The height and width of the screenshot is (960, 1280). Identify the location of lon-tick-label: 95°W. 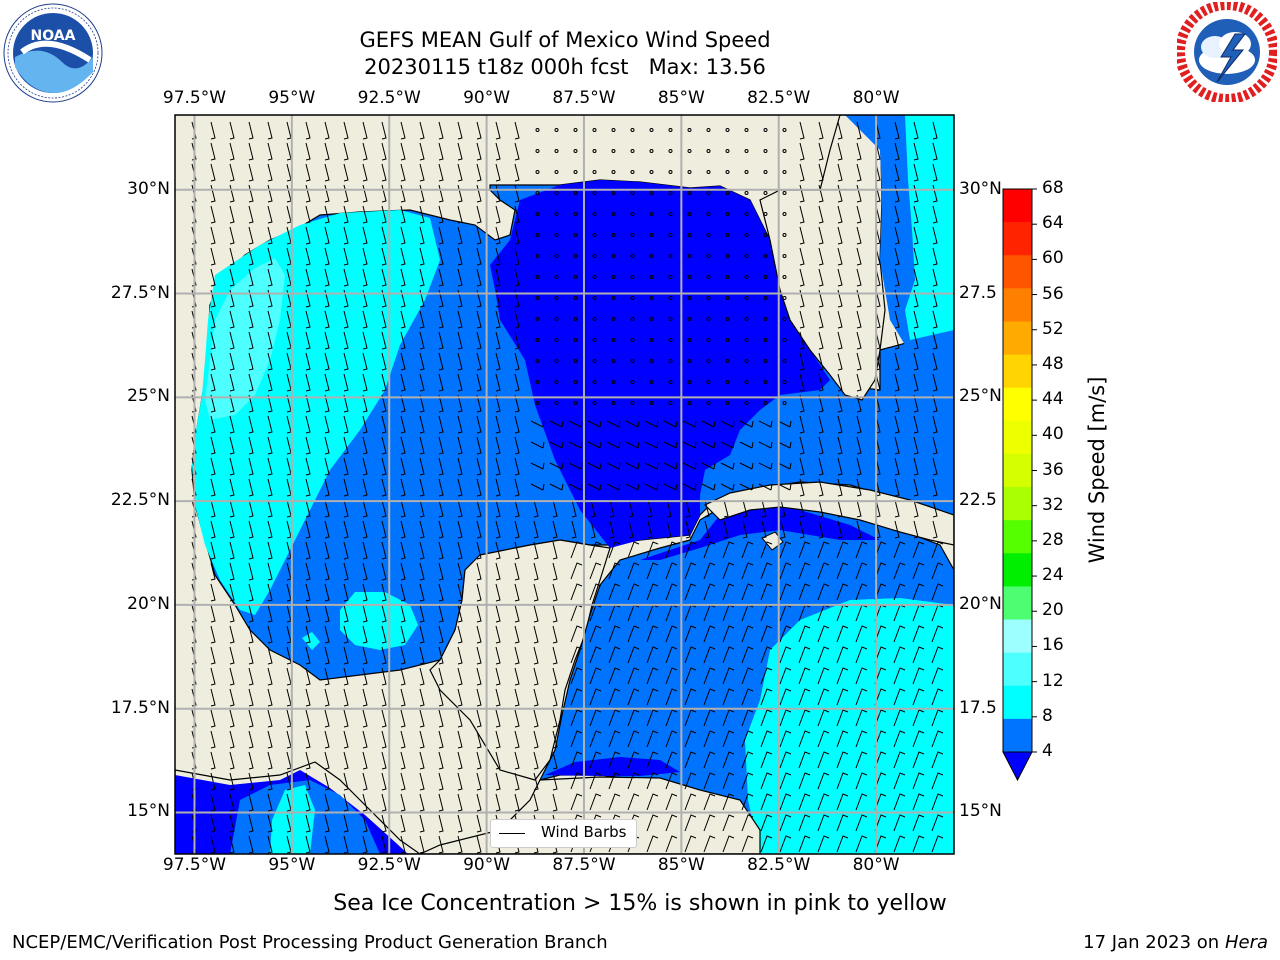
(292, 865).